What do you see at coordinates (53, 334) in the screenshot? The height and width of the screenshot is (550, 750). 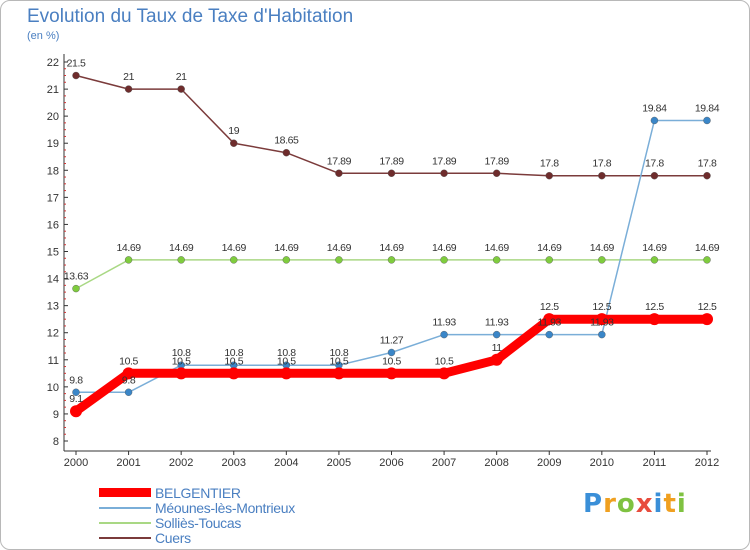 I see `y-tick-label: 12` at bounding box center [53, 334].